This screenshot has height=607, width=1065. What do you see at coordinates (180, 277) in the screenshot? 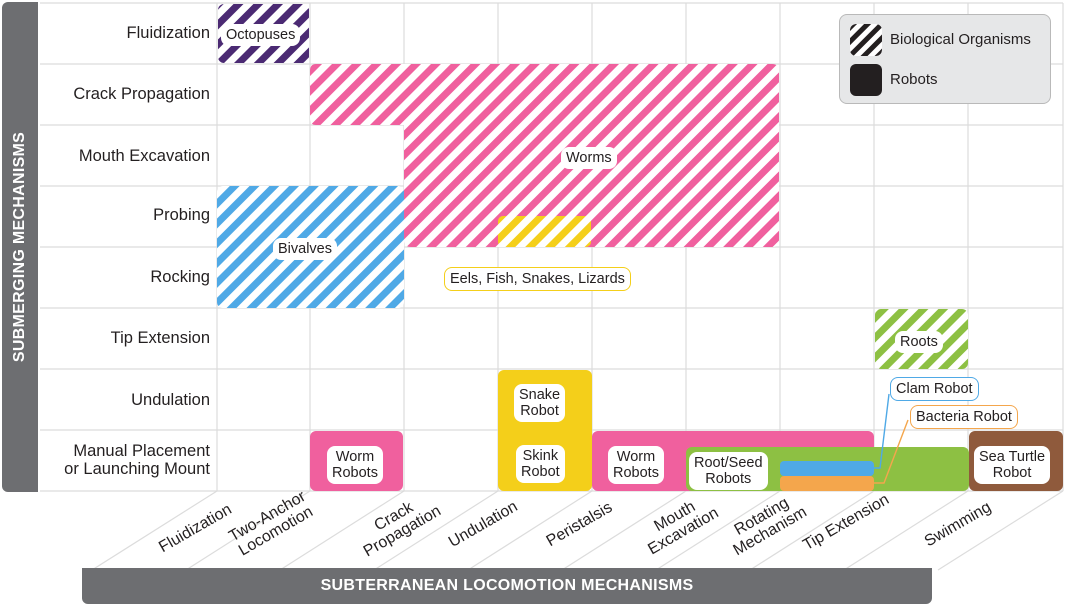
I see `row-label-rocking: Rocking` at bounding box center [180, 277].